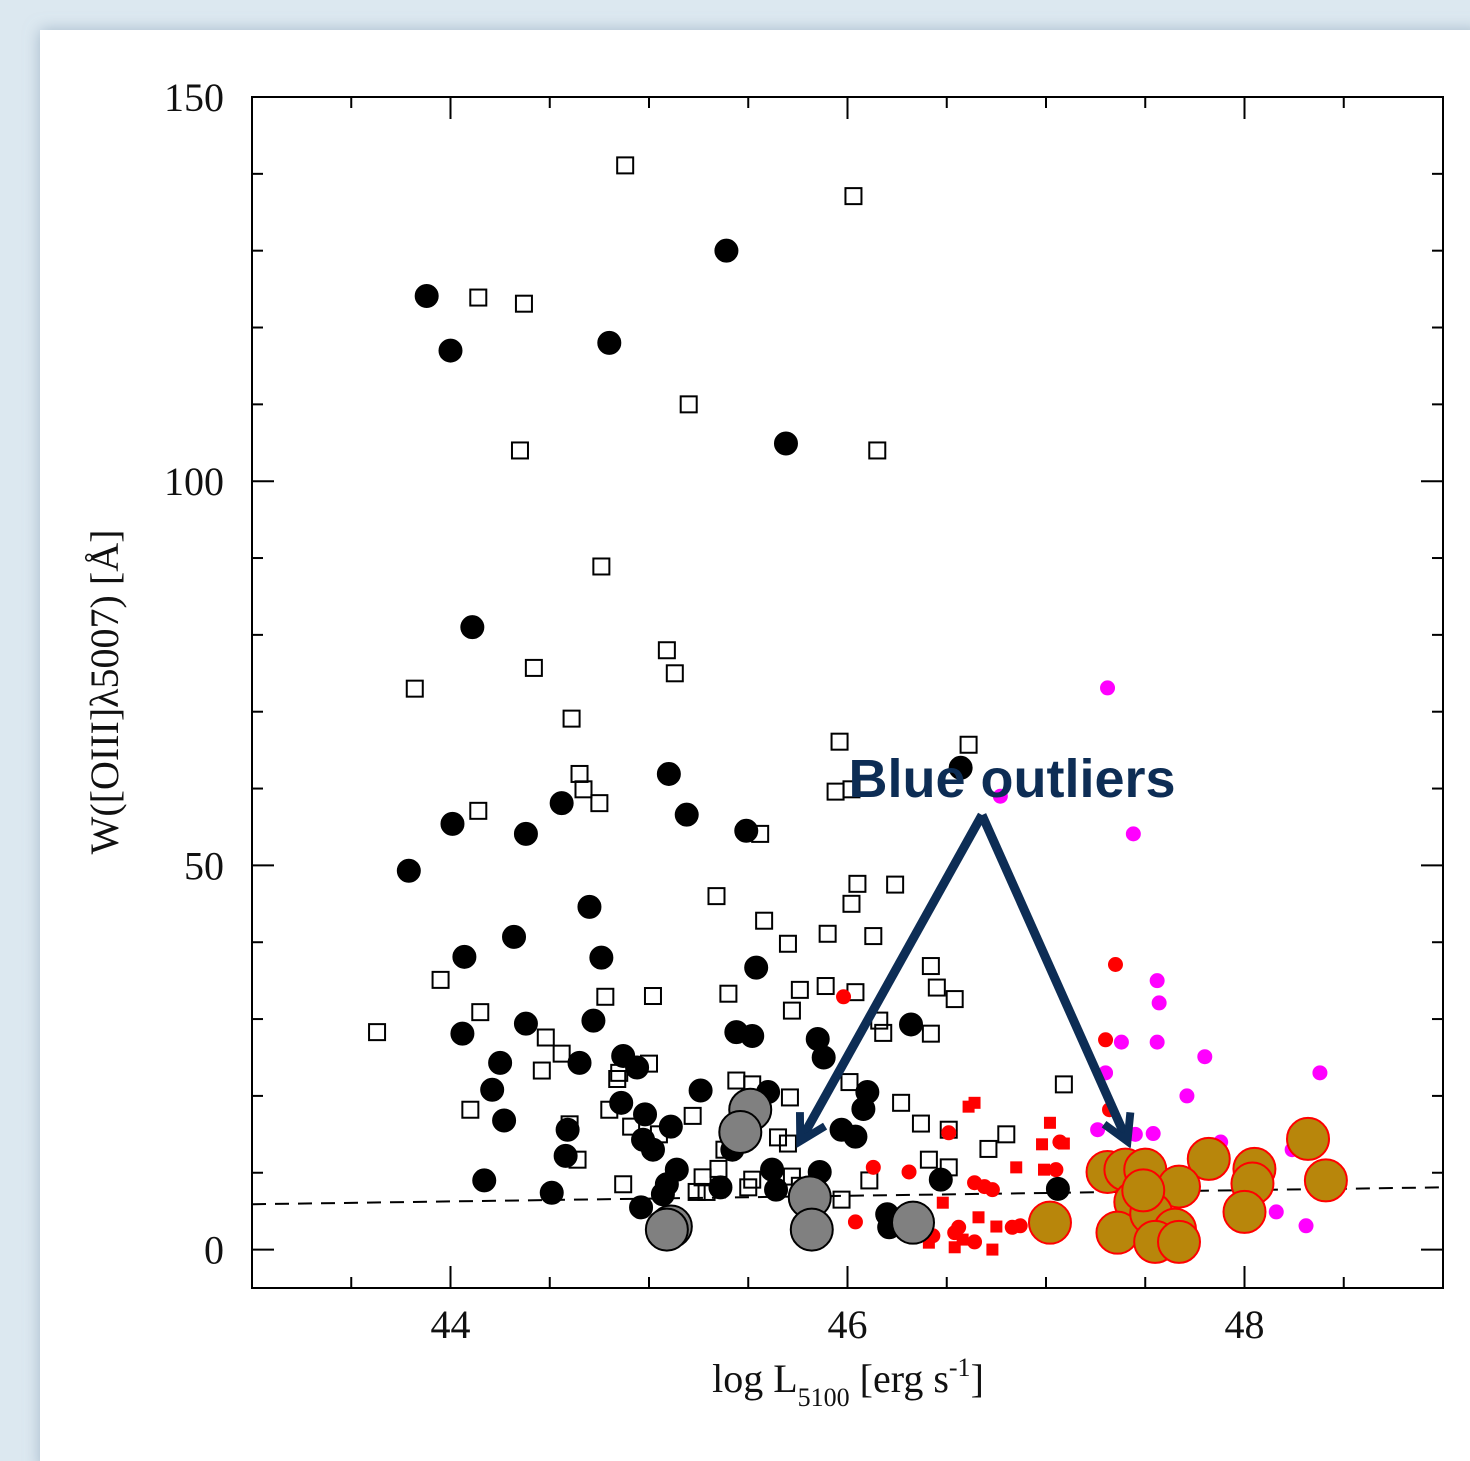  I want to click on x-label-part: log L, so click(755, 1378).